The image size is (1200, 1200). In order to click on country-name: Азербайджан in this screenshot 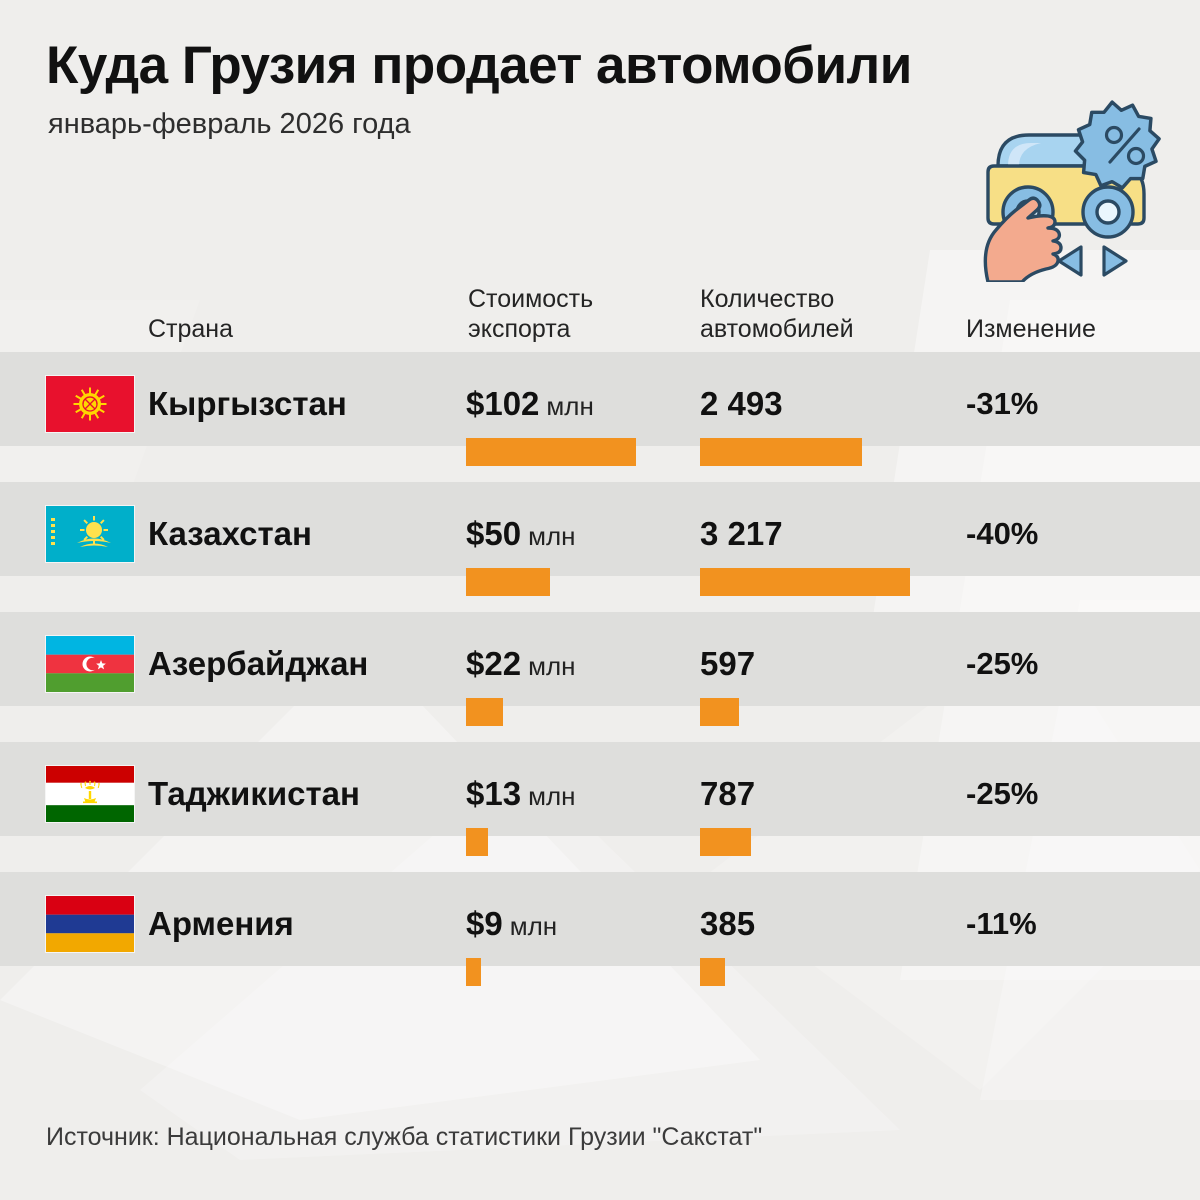, I will do `click(258, 663)`.